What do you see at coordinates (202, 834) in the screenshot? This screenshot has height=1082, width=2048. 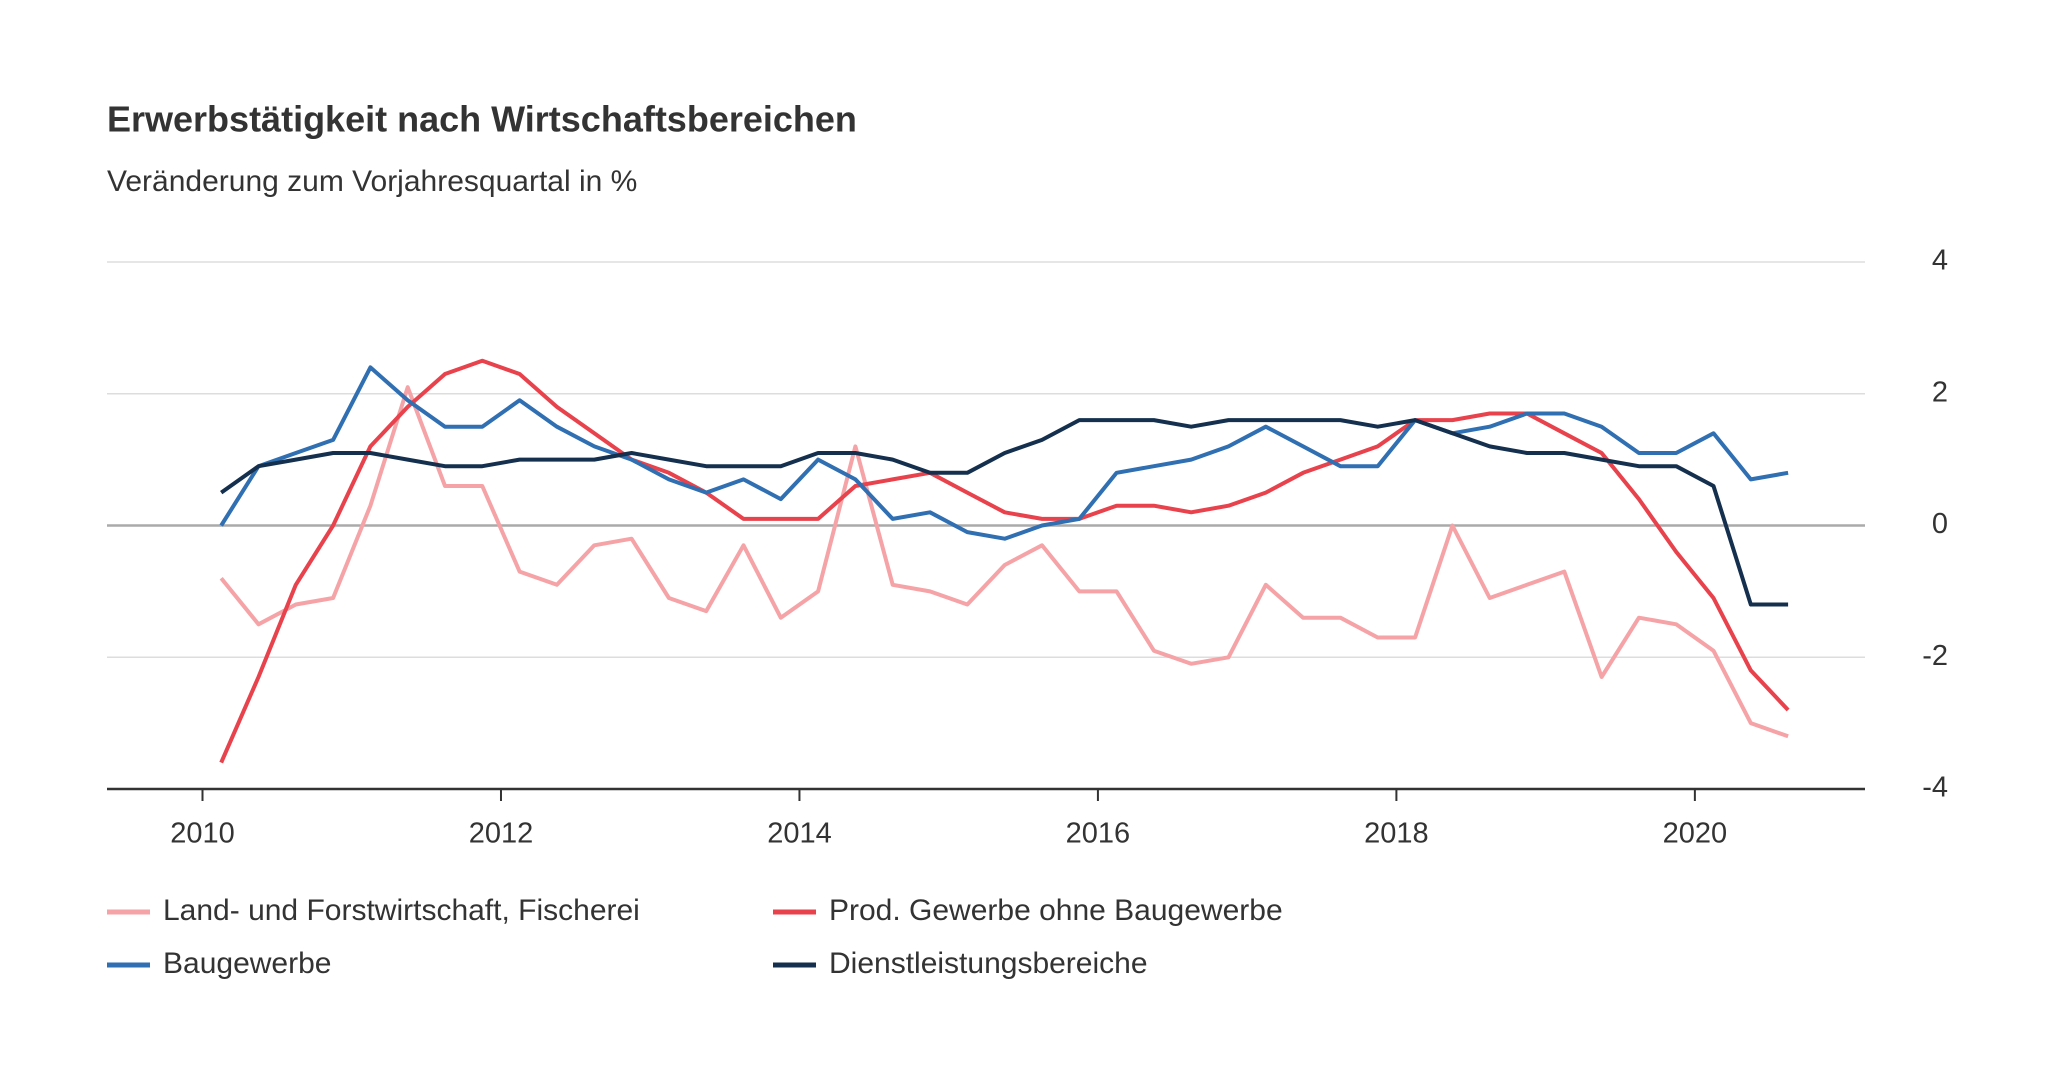 I see `x-tick-label: 2010` at bounding box center [202, 834].